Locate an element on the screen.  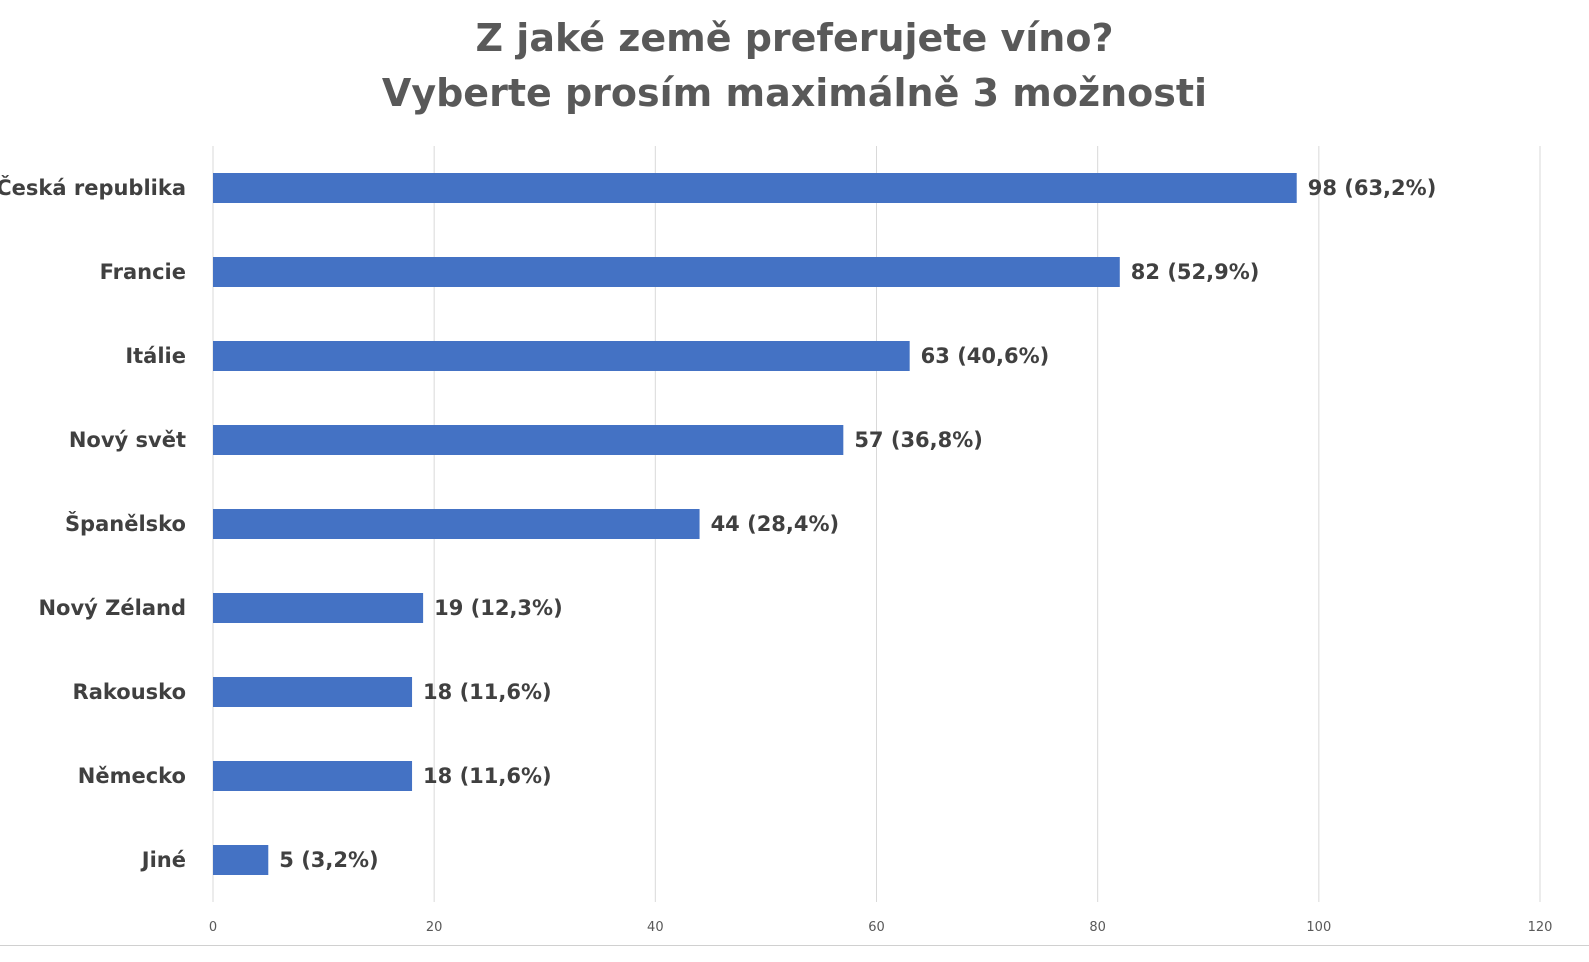
data-label: 19 (12,3%) is located at coordinates (498, 608).